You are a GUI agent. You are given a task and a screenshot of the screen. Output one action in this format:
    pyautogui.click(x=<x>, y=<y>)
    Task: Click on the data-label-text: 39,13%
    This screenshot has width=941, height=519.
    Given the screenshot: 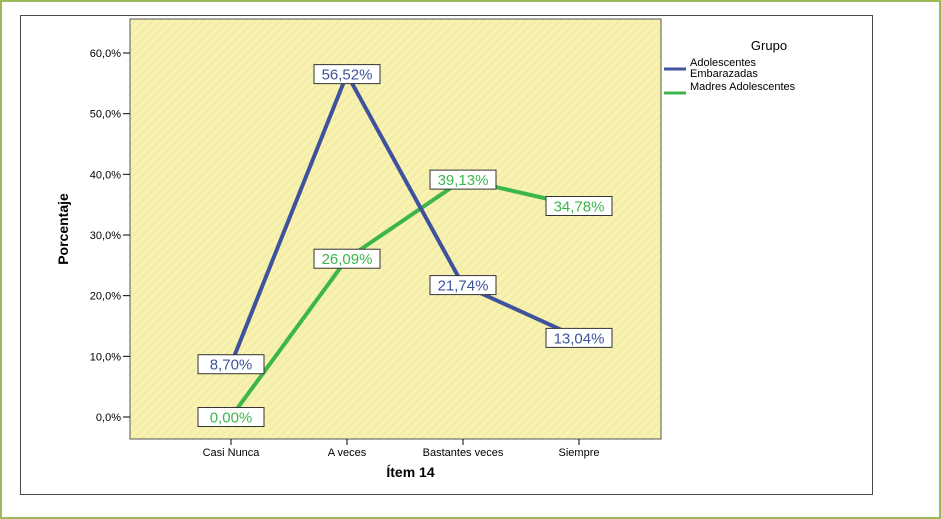 What is the action you would take?
    pyautogui.click(x=463, y=180)
    